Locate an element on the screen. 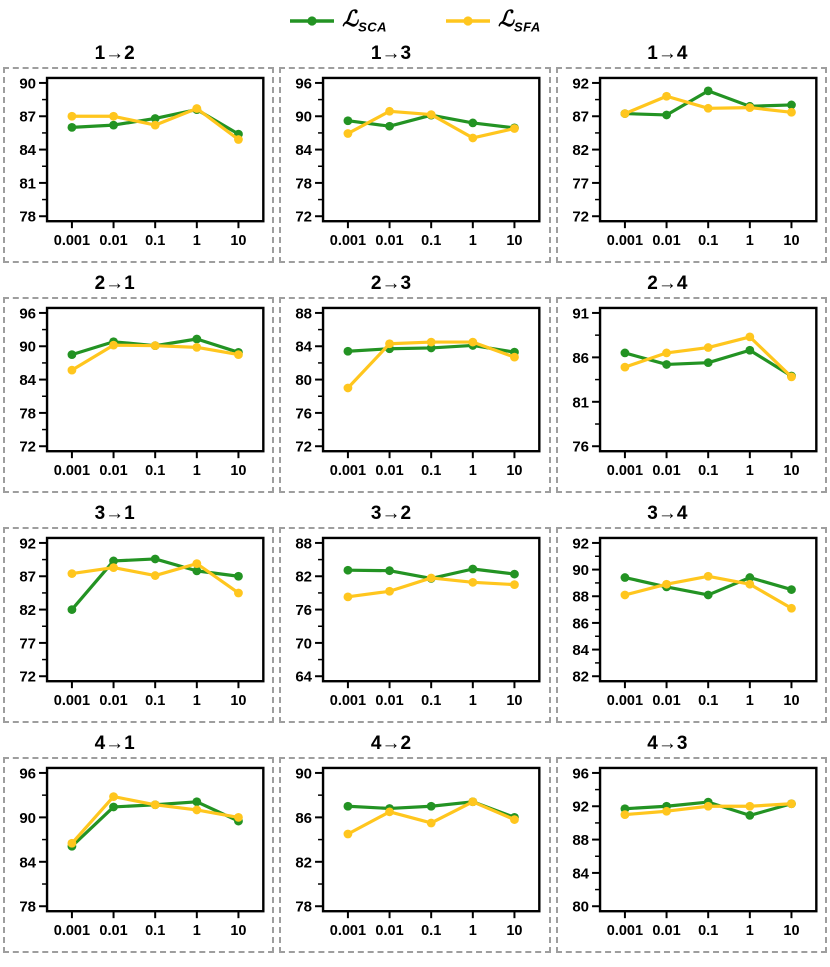 The width and height of the screenshot is (830, 967). subplot-title-3-4: 3→4 is located at coordinates (667, 513).